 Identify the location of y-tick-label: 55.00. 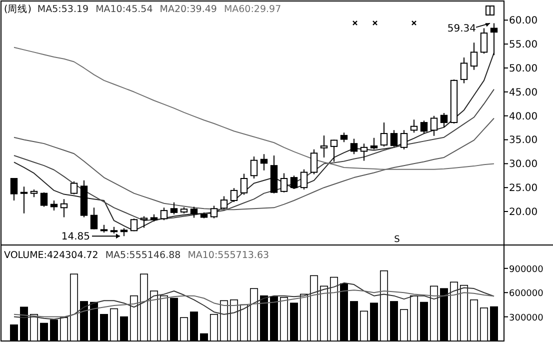
(523, 45).